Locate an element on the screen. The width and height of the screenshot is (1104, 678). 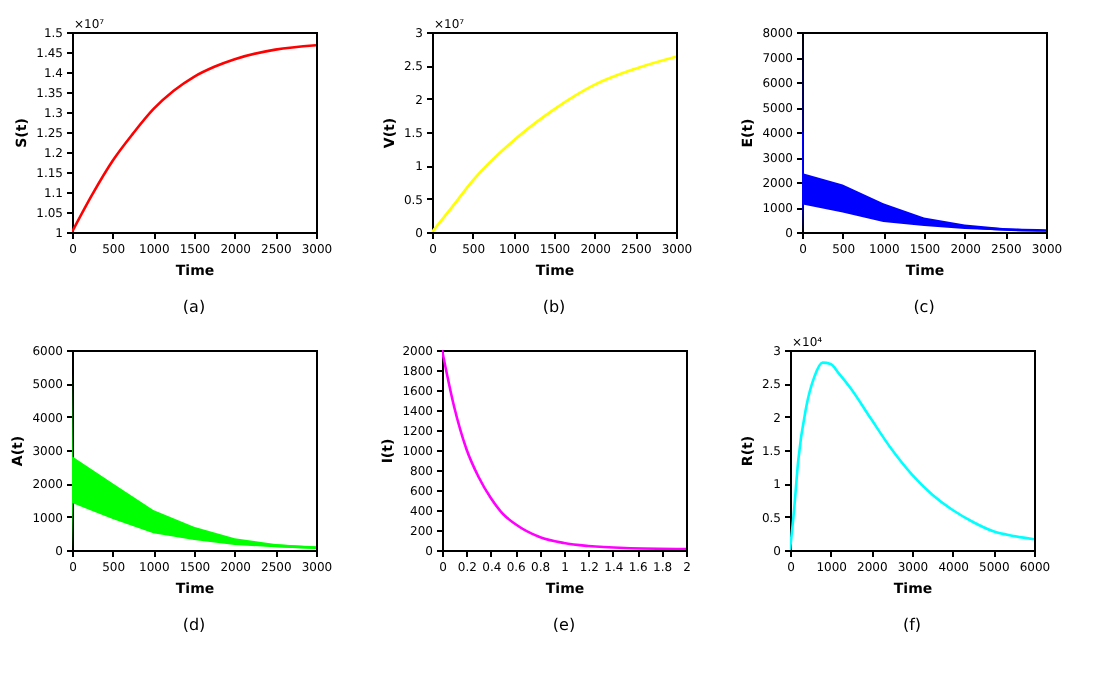
text: (d) is located at coordinates (194, 625).